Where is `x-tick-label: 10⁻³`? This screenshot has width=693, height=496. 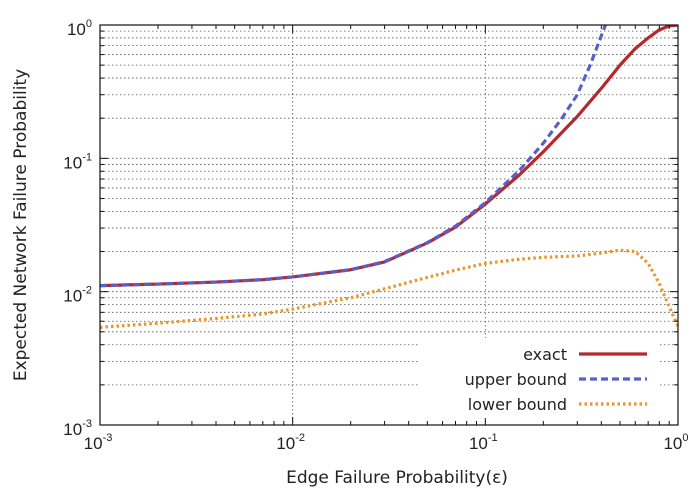 x-tick-label: 10⁻³ is located at coordinates (98, 442).